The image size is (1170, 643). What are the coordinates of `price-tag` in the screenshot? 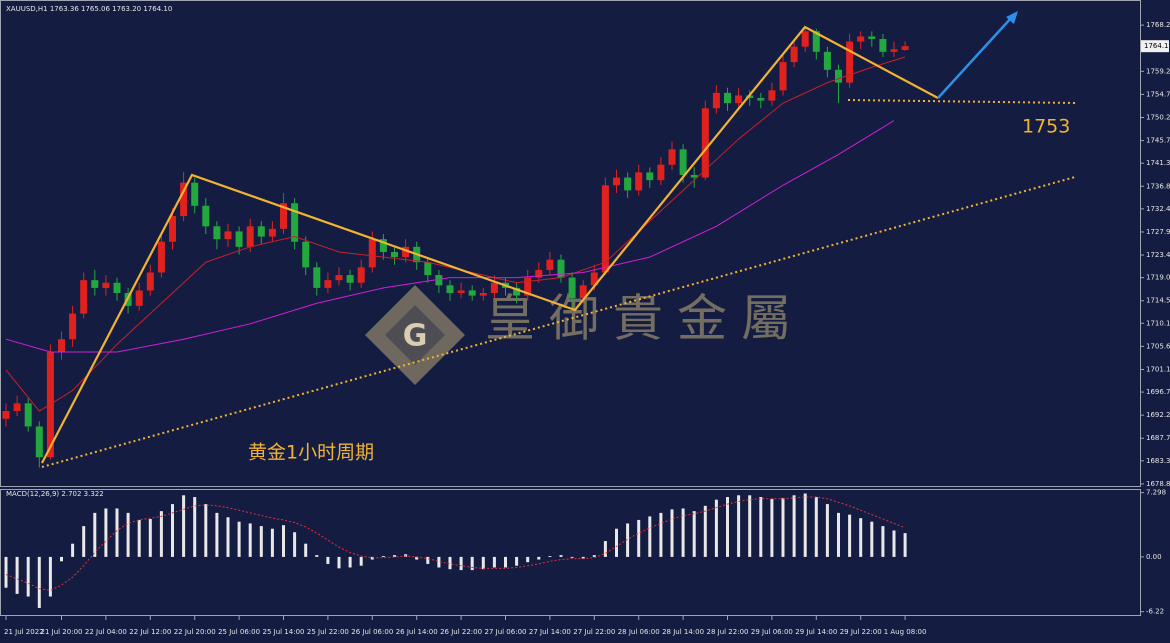 It's located at (1155, 46).